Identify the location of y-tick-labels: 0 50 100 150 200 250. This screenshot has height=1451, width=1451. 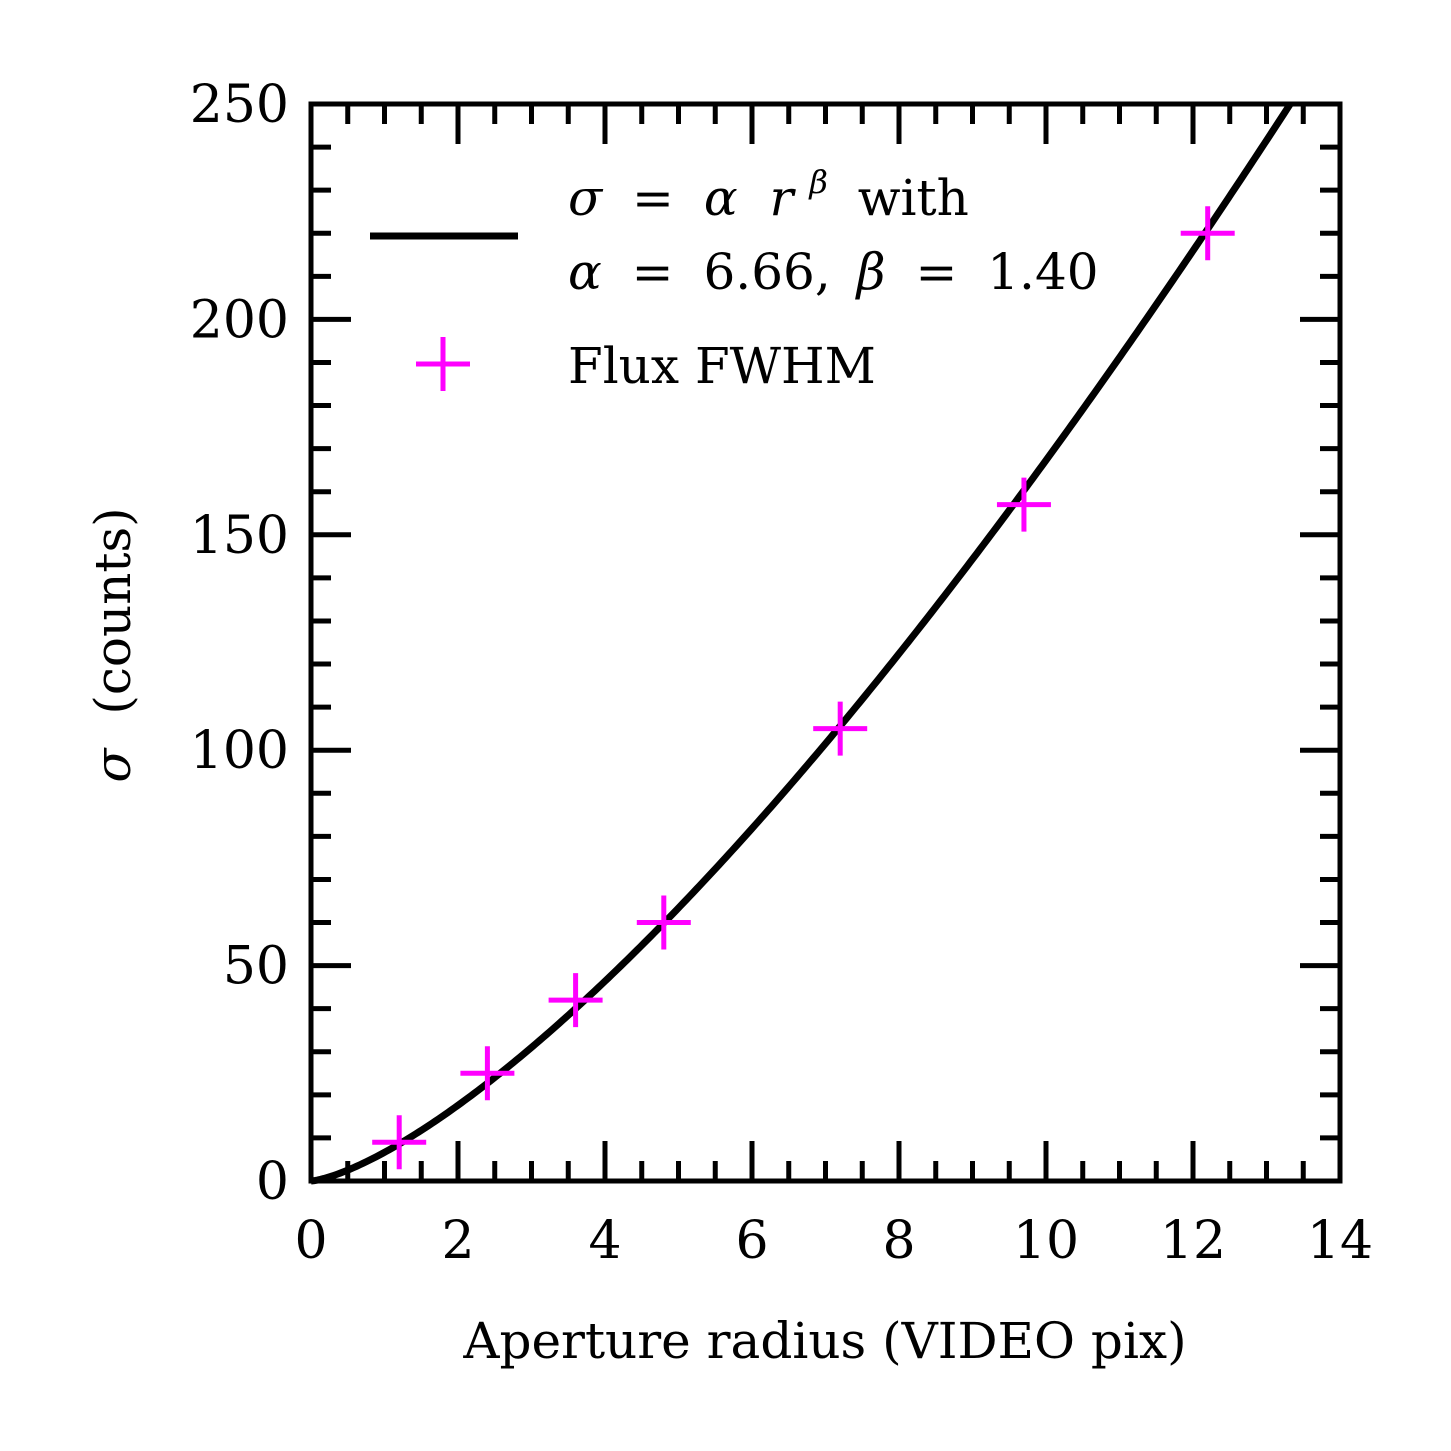
(239, 643).